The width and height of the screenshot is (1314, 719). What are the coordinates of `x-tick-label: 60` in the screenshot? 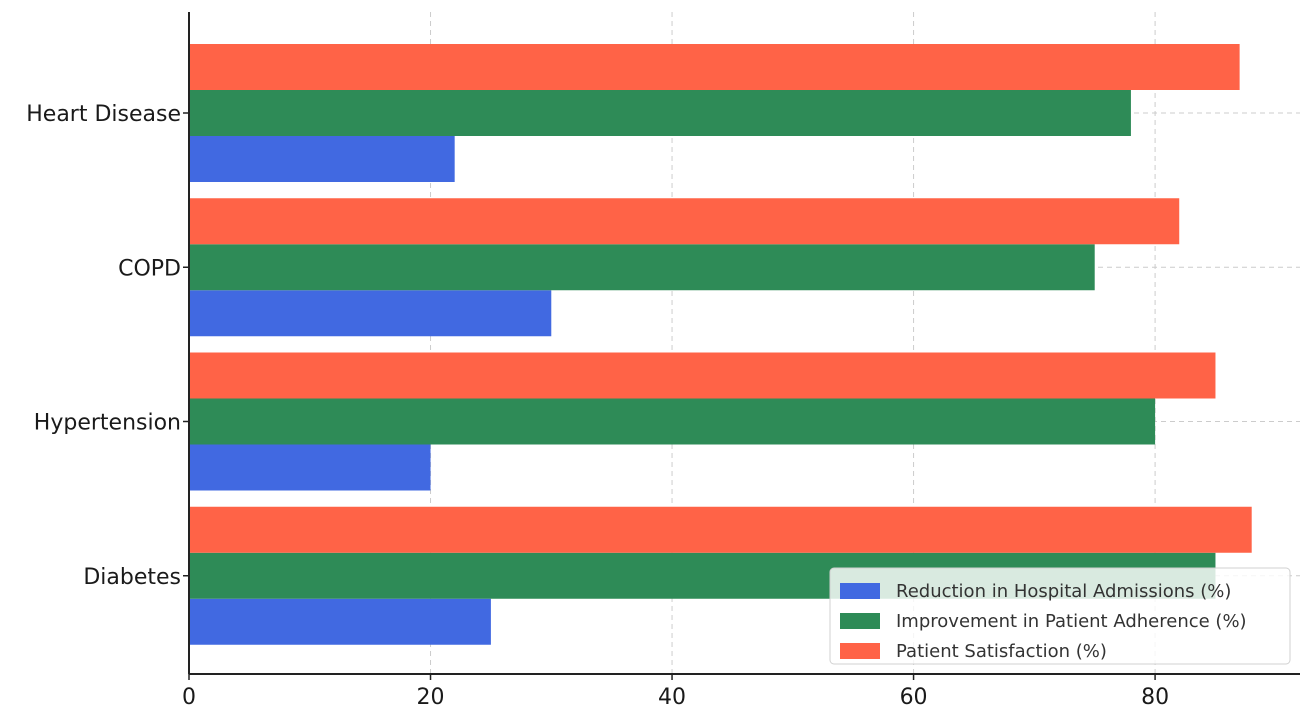 It's located at (914, 697).